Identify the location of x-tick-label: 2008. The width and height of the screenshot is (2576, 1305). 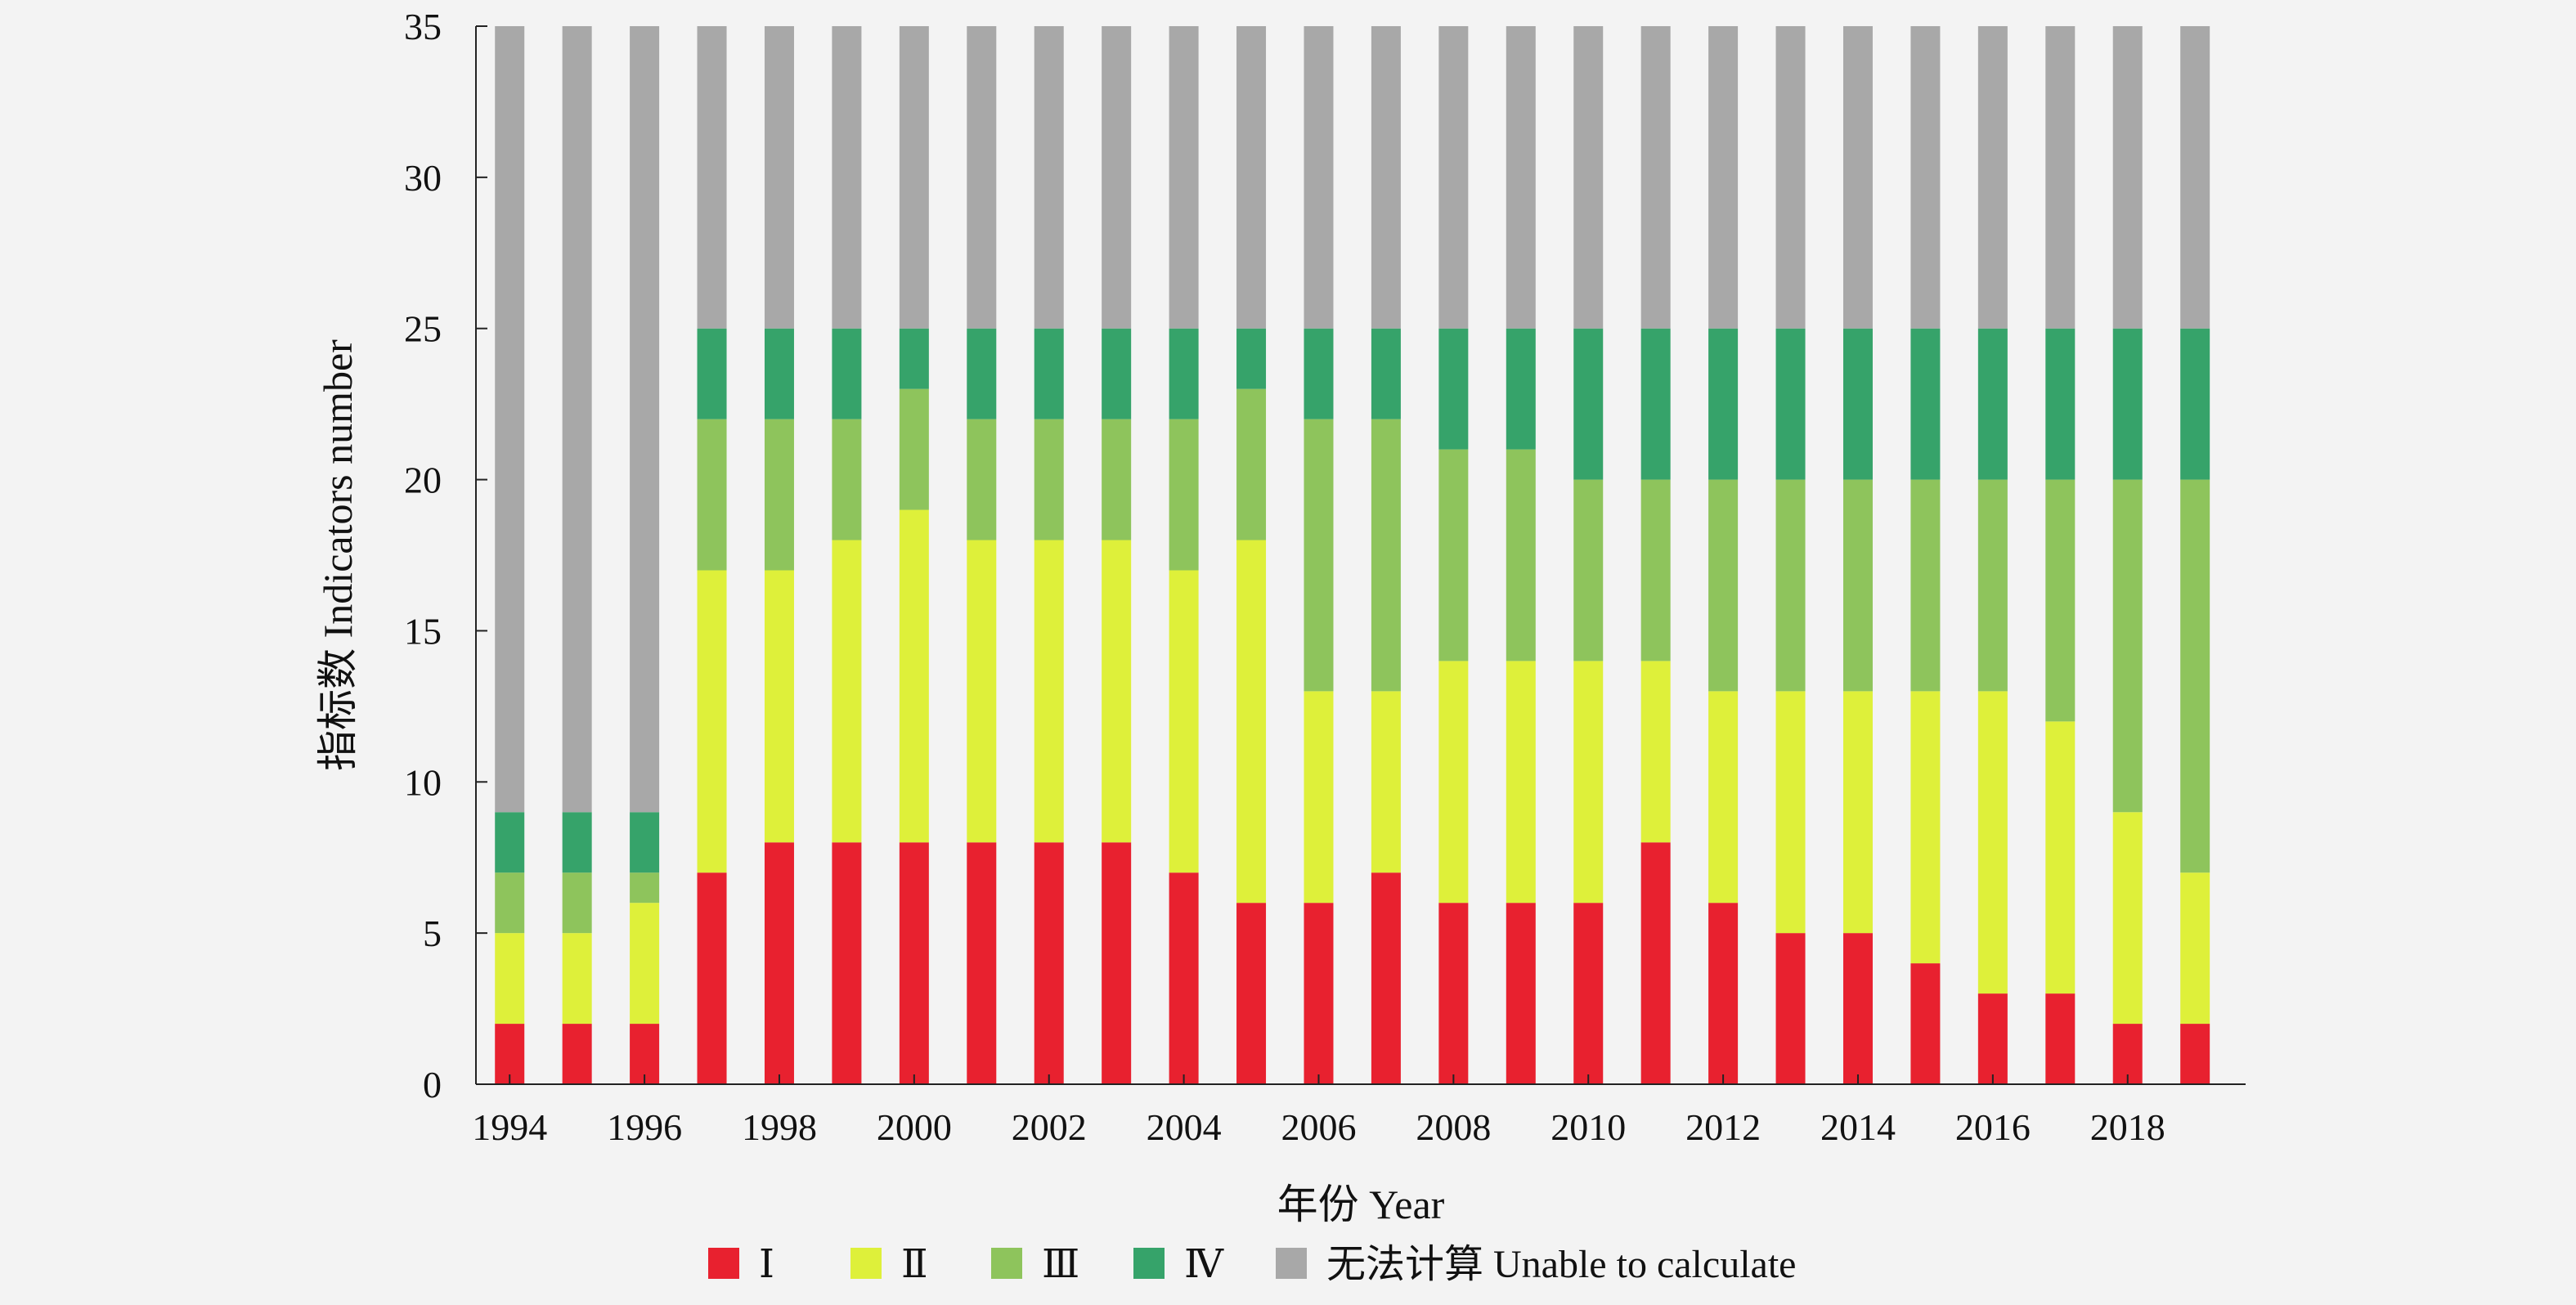
(1453, 1127).